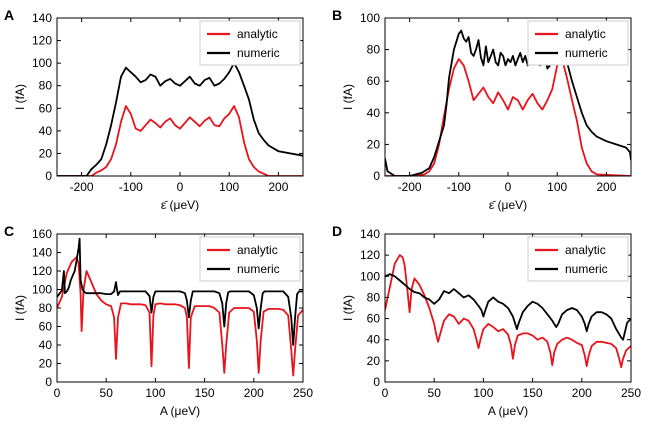  I want to click on panel-letter: A, so click(9, 15).